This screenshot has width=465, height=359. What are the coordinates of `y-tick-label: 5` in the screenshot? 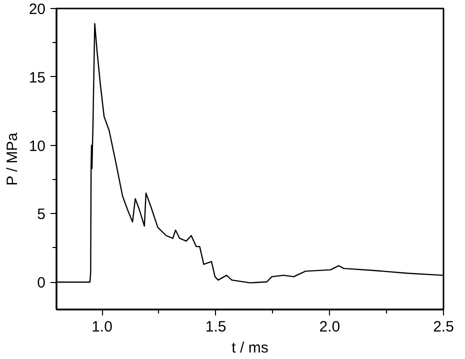 It's located at (41, 215).